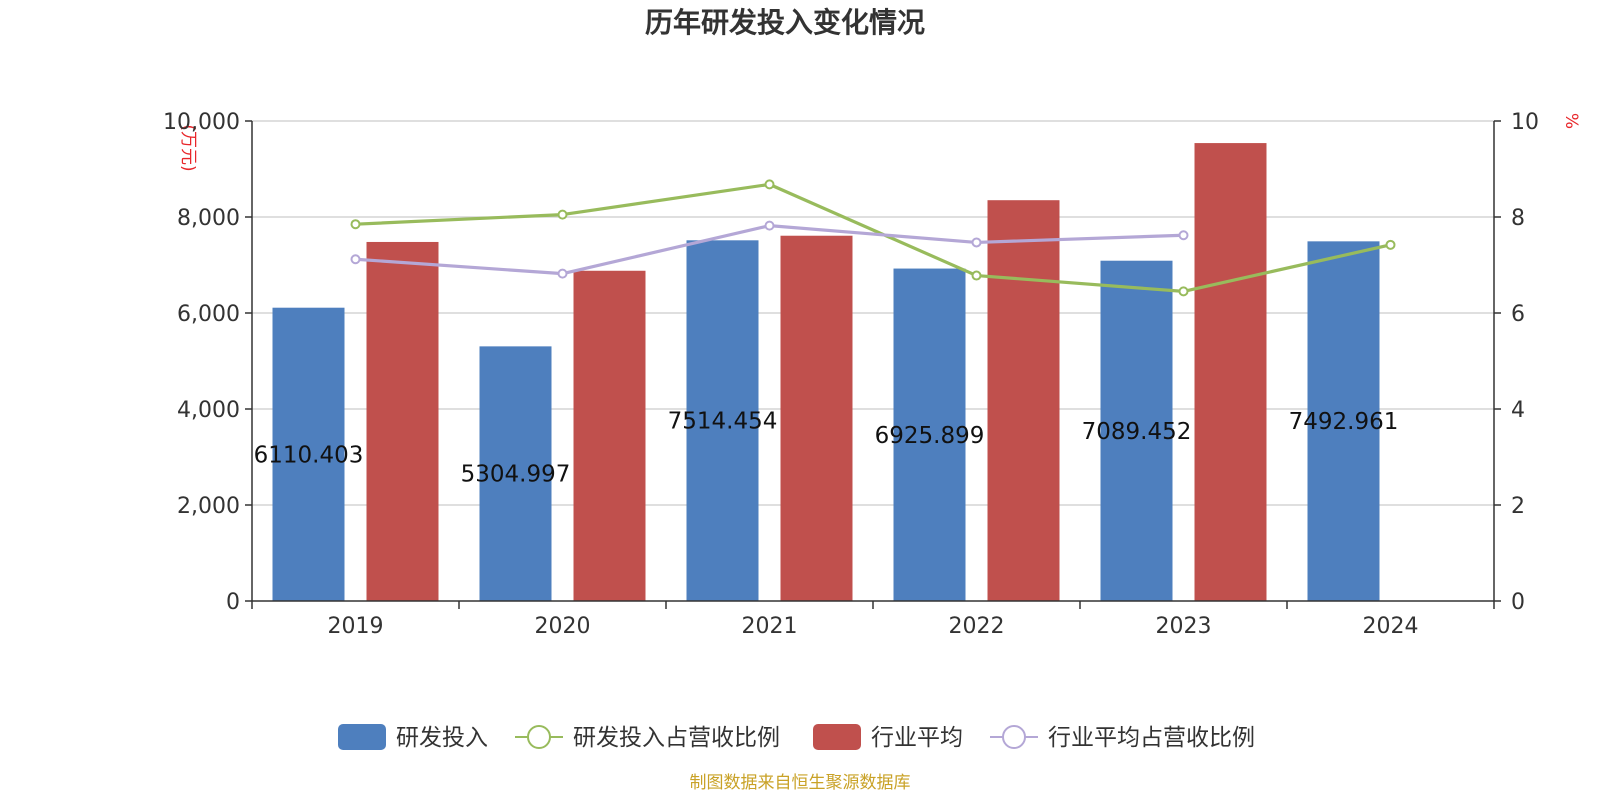 The height and width of the screenshot is (800, 1600). What do you see at coordinates (1518, 410) in the screenshot?
I see `right-axis-tick-label: 4` at bounding box center [1518, 410].